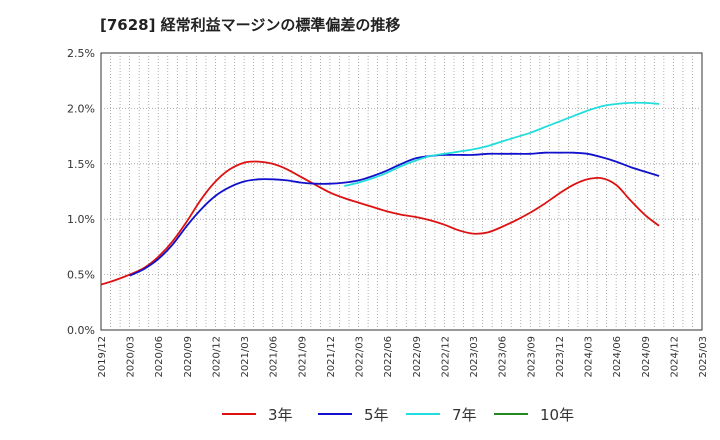 The height and width of the screenshot is (440, 720). I want to click on legend-swatch-10y, so click(511, 414).